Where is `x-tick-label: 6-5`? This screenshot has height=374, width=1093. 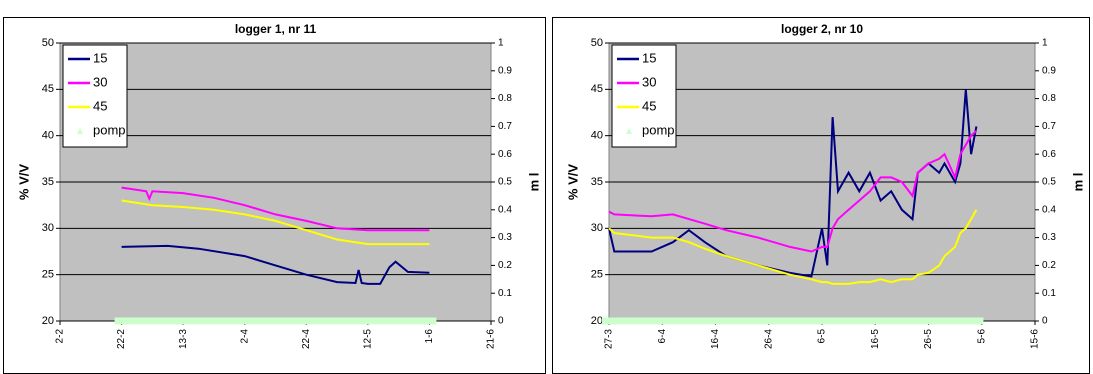
x-tick-label: 6-5 is located at coordinates (822, 336).